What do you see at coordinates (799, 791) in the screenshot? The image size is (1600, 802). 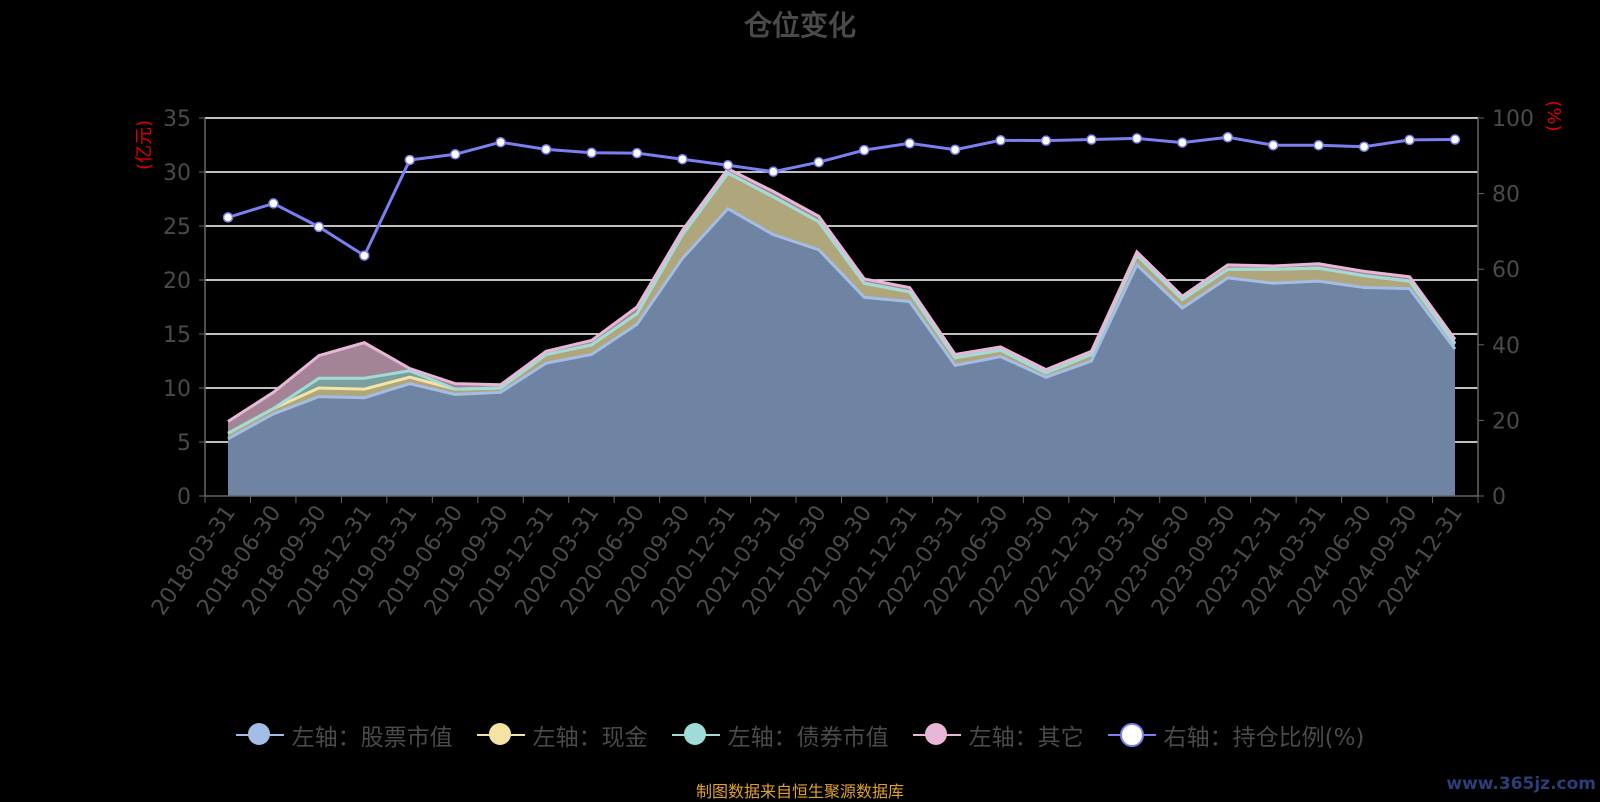 I see `source-note: 制图数据来自恒生聚源数据库` at bounding box center [799, 791].